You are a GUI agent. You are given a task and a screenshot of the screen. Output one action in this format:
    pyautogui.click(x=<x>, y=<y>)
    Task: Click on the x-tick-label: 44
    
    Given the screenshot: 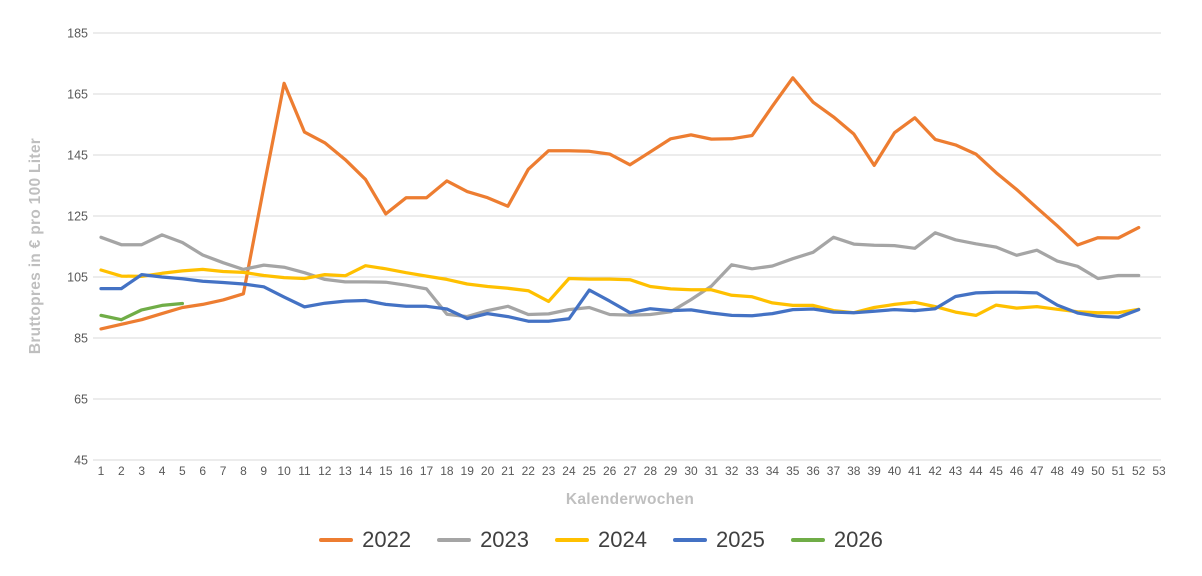 What is the action you would take?
    pyautogui.click(x=976, y=471)
    